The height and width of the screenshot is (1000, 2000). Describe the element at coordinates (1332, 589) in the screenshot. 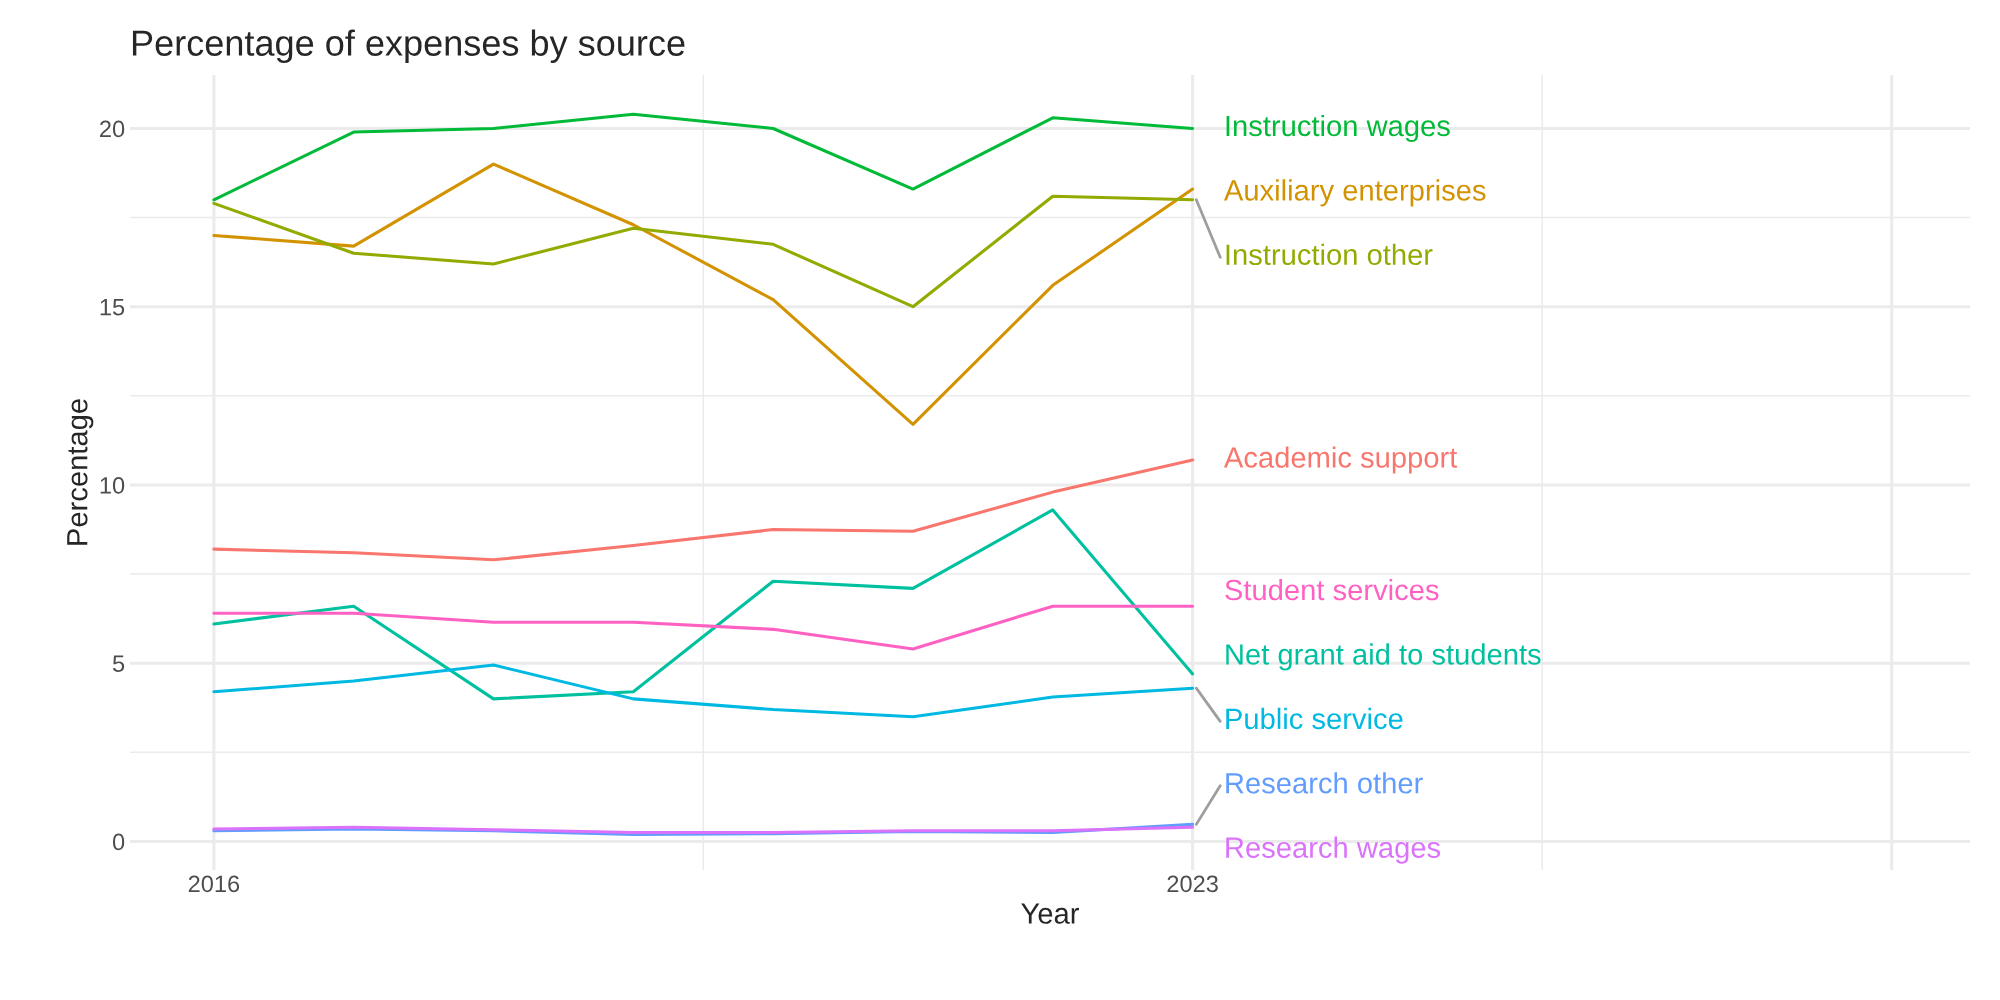

I see `series-label: Student services` at that location.